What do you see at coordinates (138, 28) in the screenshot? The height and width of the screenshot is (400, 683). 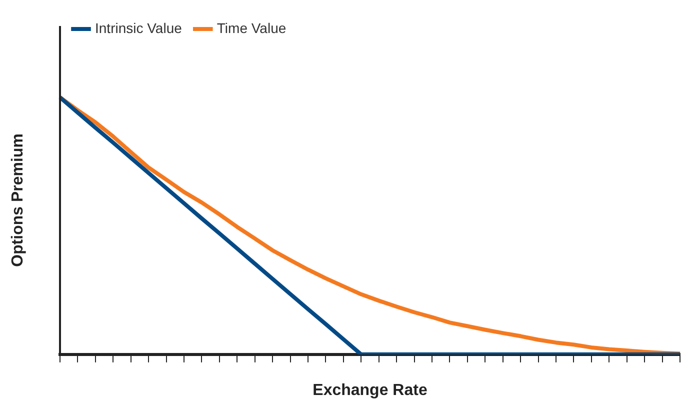 I see `legend-label: Intrinsic Value` at bounding box center [138, 28].